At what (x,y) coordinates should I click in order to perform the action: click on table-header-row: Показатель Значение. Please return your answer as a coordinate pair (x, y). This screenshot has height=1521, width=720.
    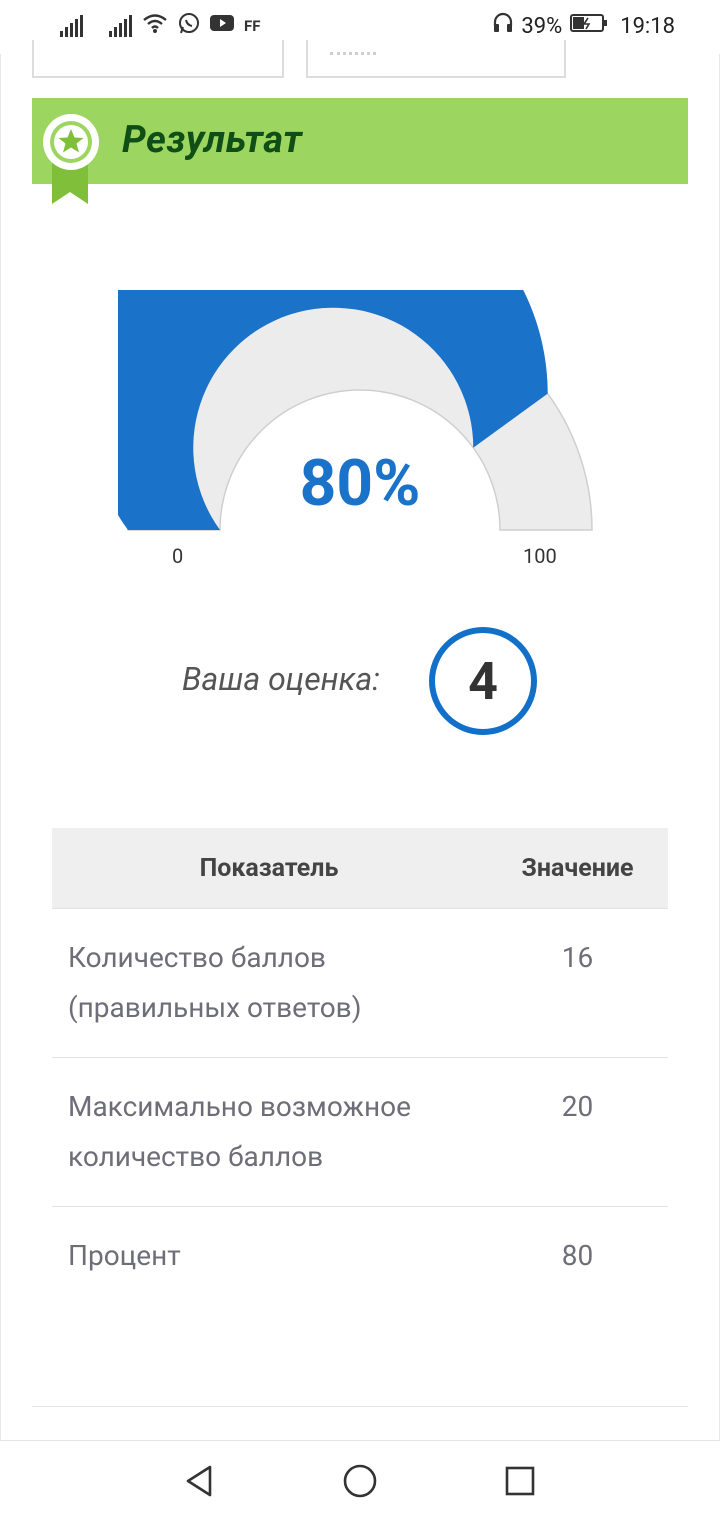
    Looking at the image, I should click on (360, 868).